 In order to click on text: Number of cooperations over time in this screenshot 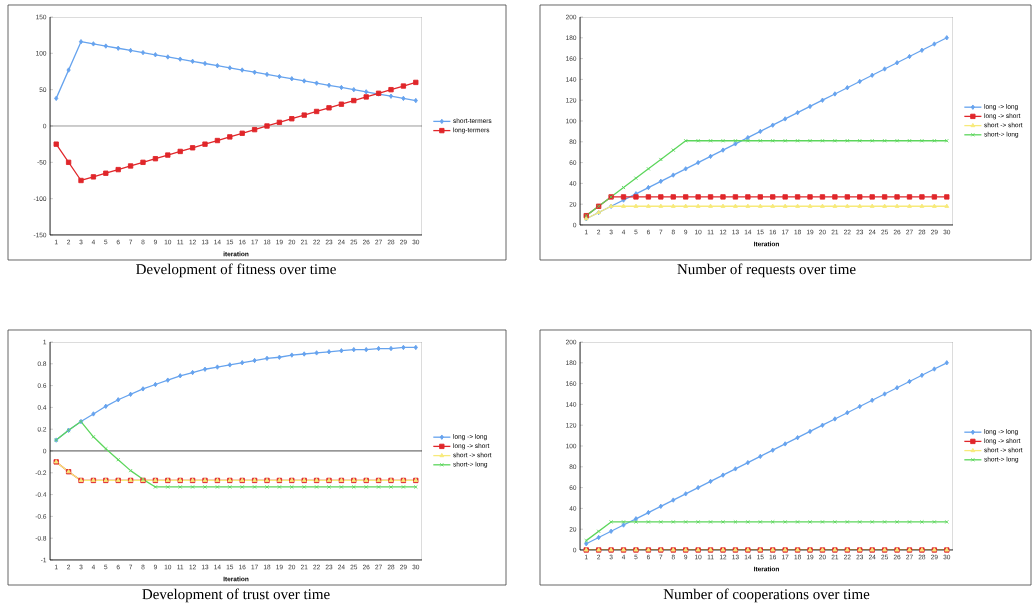, I will do `click(766, 595)`.